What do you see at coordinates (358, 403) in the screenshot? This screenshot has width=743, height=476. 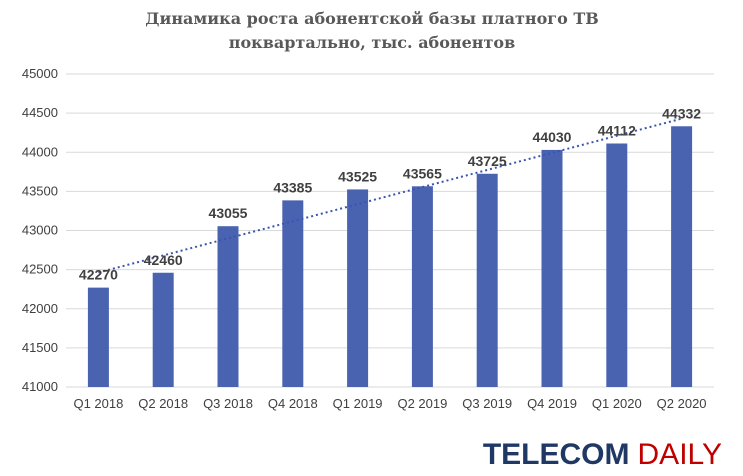 I see `x-tick-label: Q1 2019` at bounding box center [358, 403].